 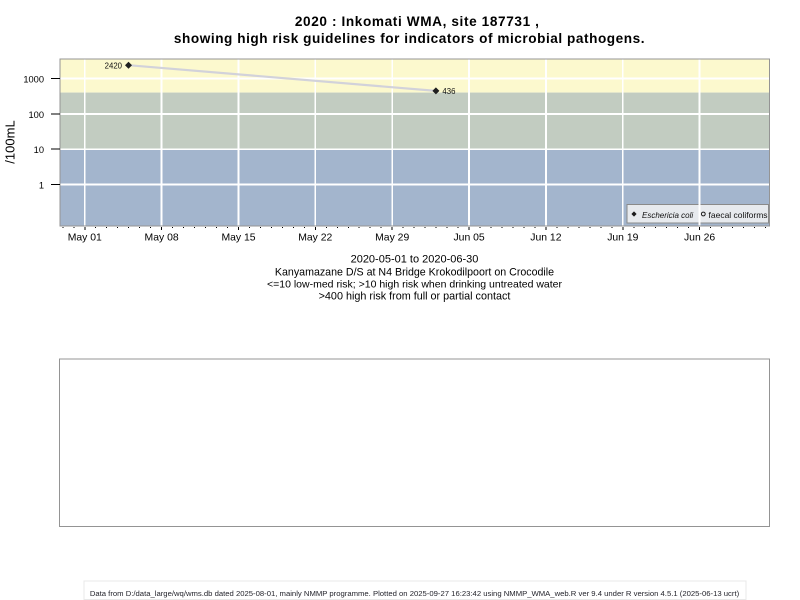 What do you see at coordinates (545, 237) in the screenshot?
I see `svg-text: Jun 12` at bounding box center [545, 237].